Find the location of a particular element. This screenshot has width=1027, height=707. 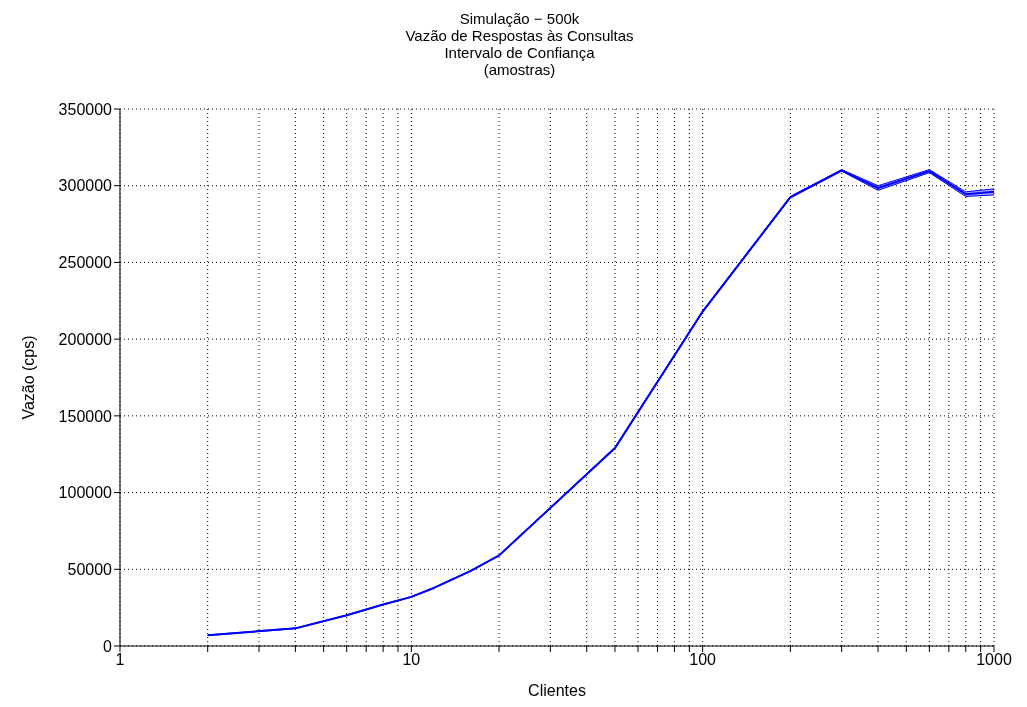

y-tick-label: 250000 is located at coordinates (85, 263).